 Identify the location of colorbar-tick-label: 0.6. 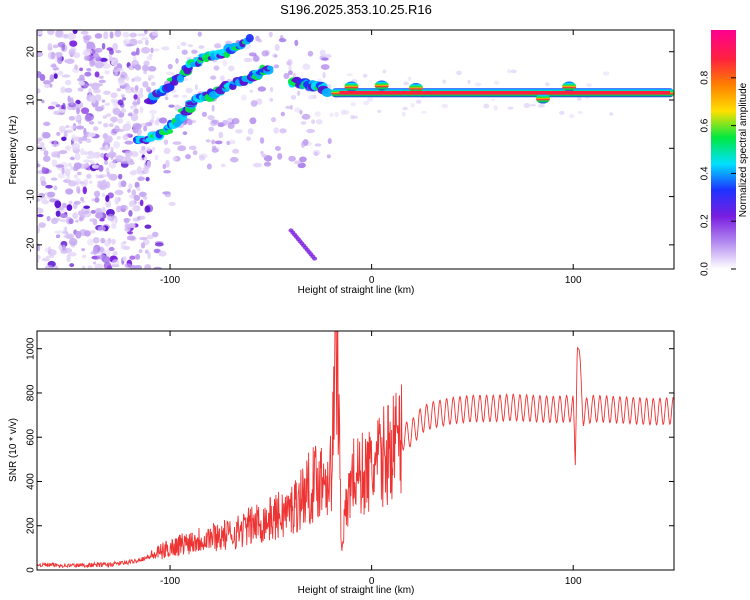
(705, 125).